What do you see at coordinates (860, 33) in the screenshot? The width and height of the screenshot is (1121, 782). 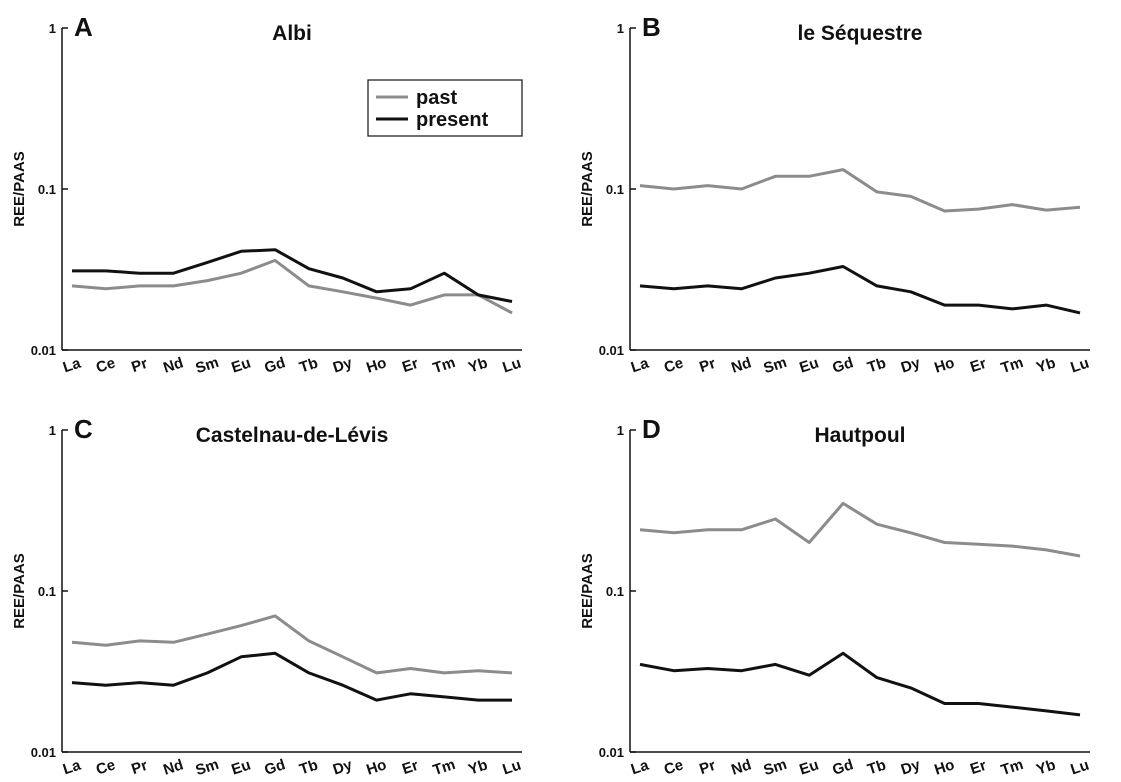 I see `panel-title: le Séquestre` at bounding box center [860, 33].